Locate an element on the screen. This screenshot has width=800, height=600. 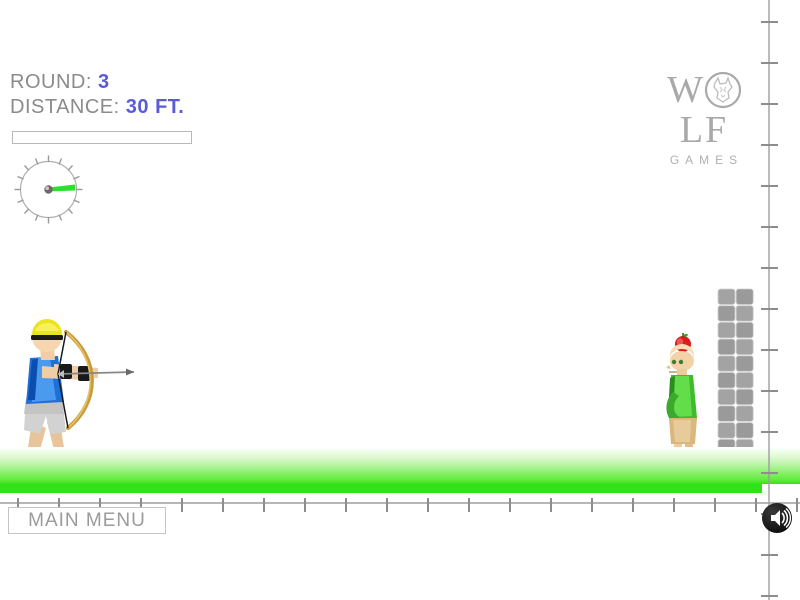
wolf-games-logo: W LF GAMES is located at coordinates (704, 118).